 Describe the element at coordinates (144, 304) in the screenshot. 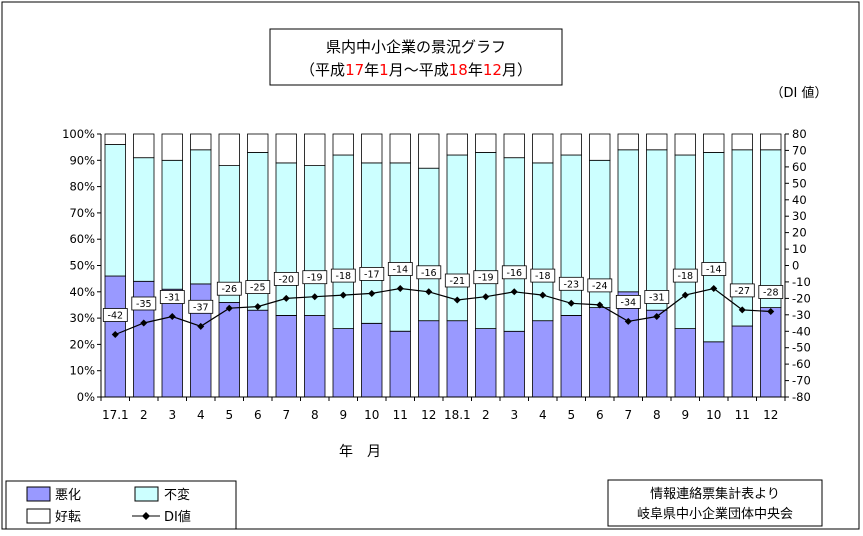

I see `di-data-label: -35` at that location.